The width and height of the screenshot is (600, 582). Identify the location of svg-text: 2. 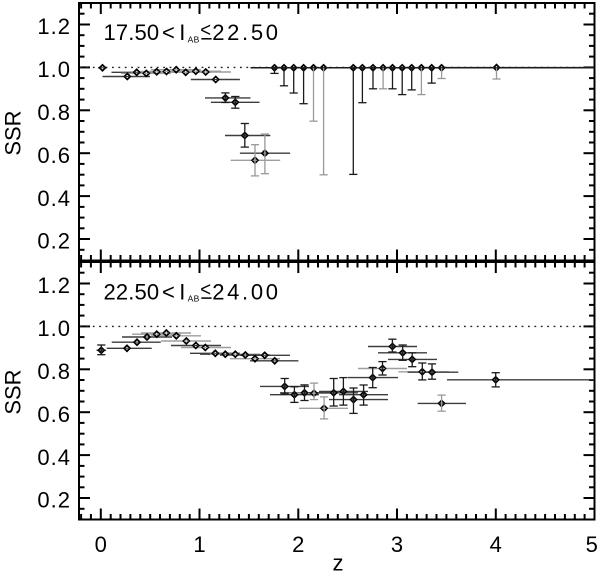
(298, 544).